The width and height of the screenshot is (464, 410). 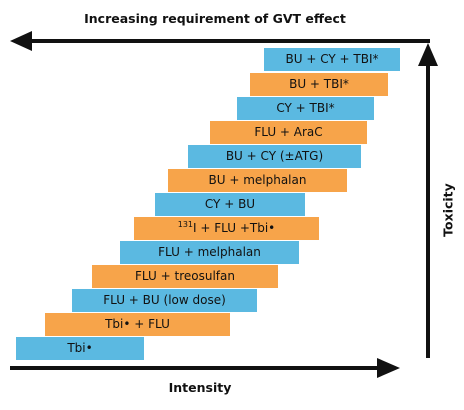 I want to click on regimen-label: Tbi•, so click(x=80, y=348).